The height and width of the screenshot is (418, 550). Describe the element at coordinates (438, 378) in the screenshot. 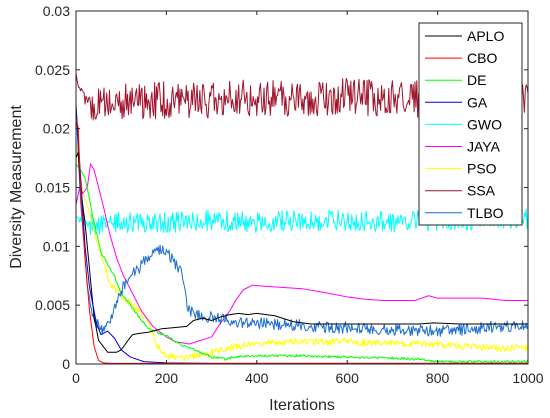

I see `x-tick-label: 800` at that location.